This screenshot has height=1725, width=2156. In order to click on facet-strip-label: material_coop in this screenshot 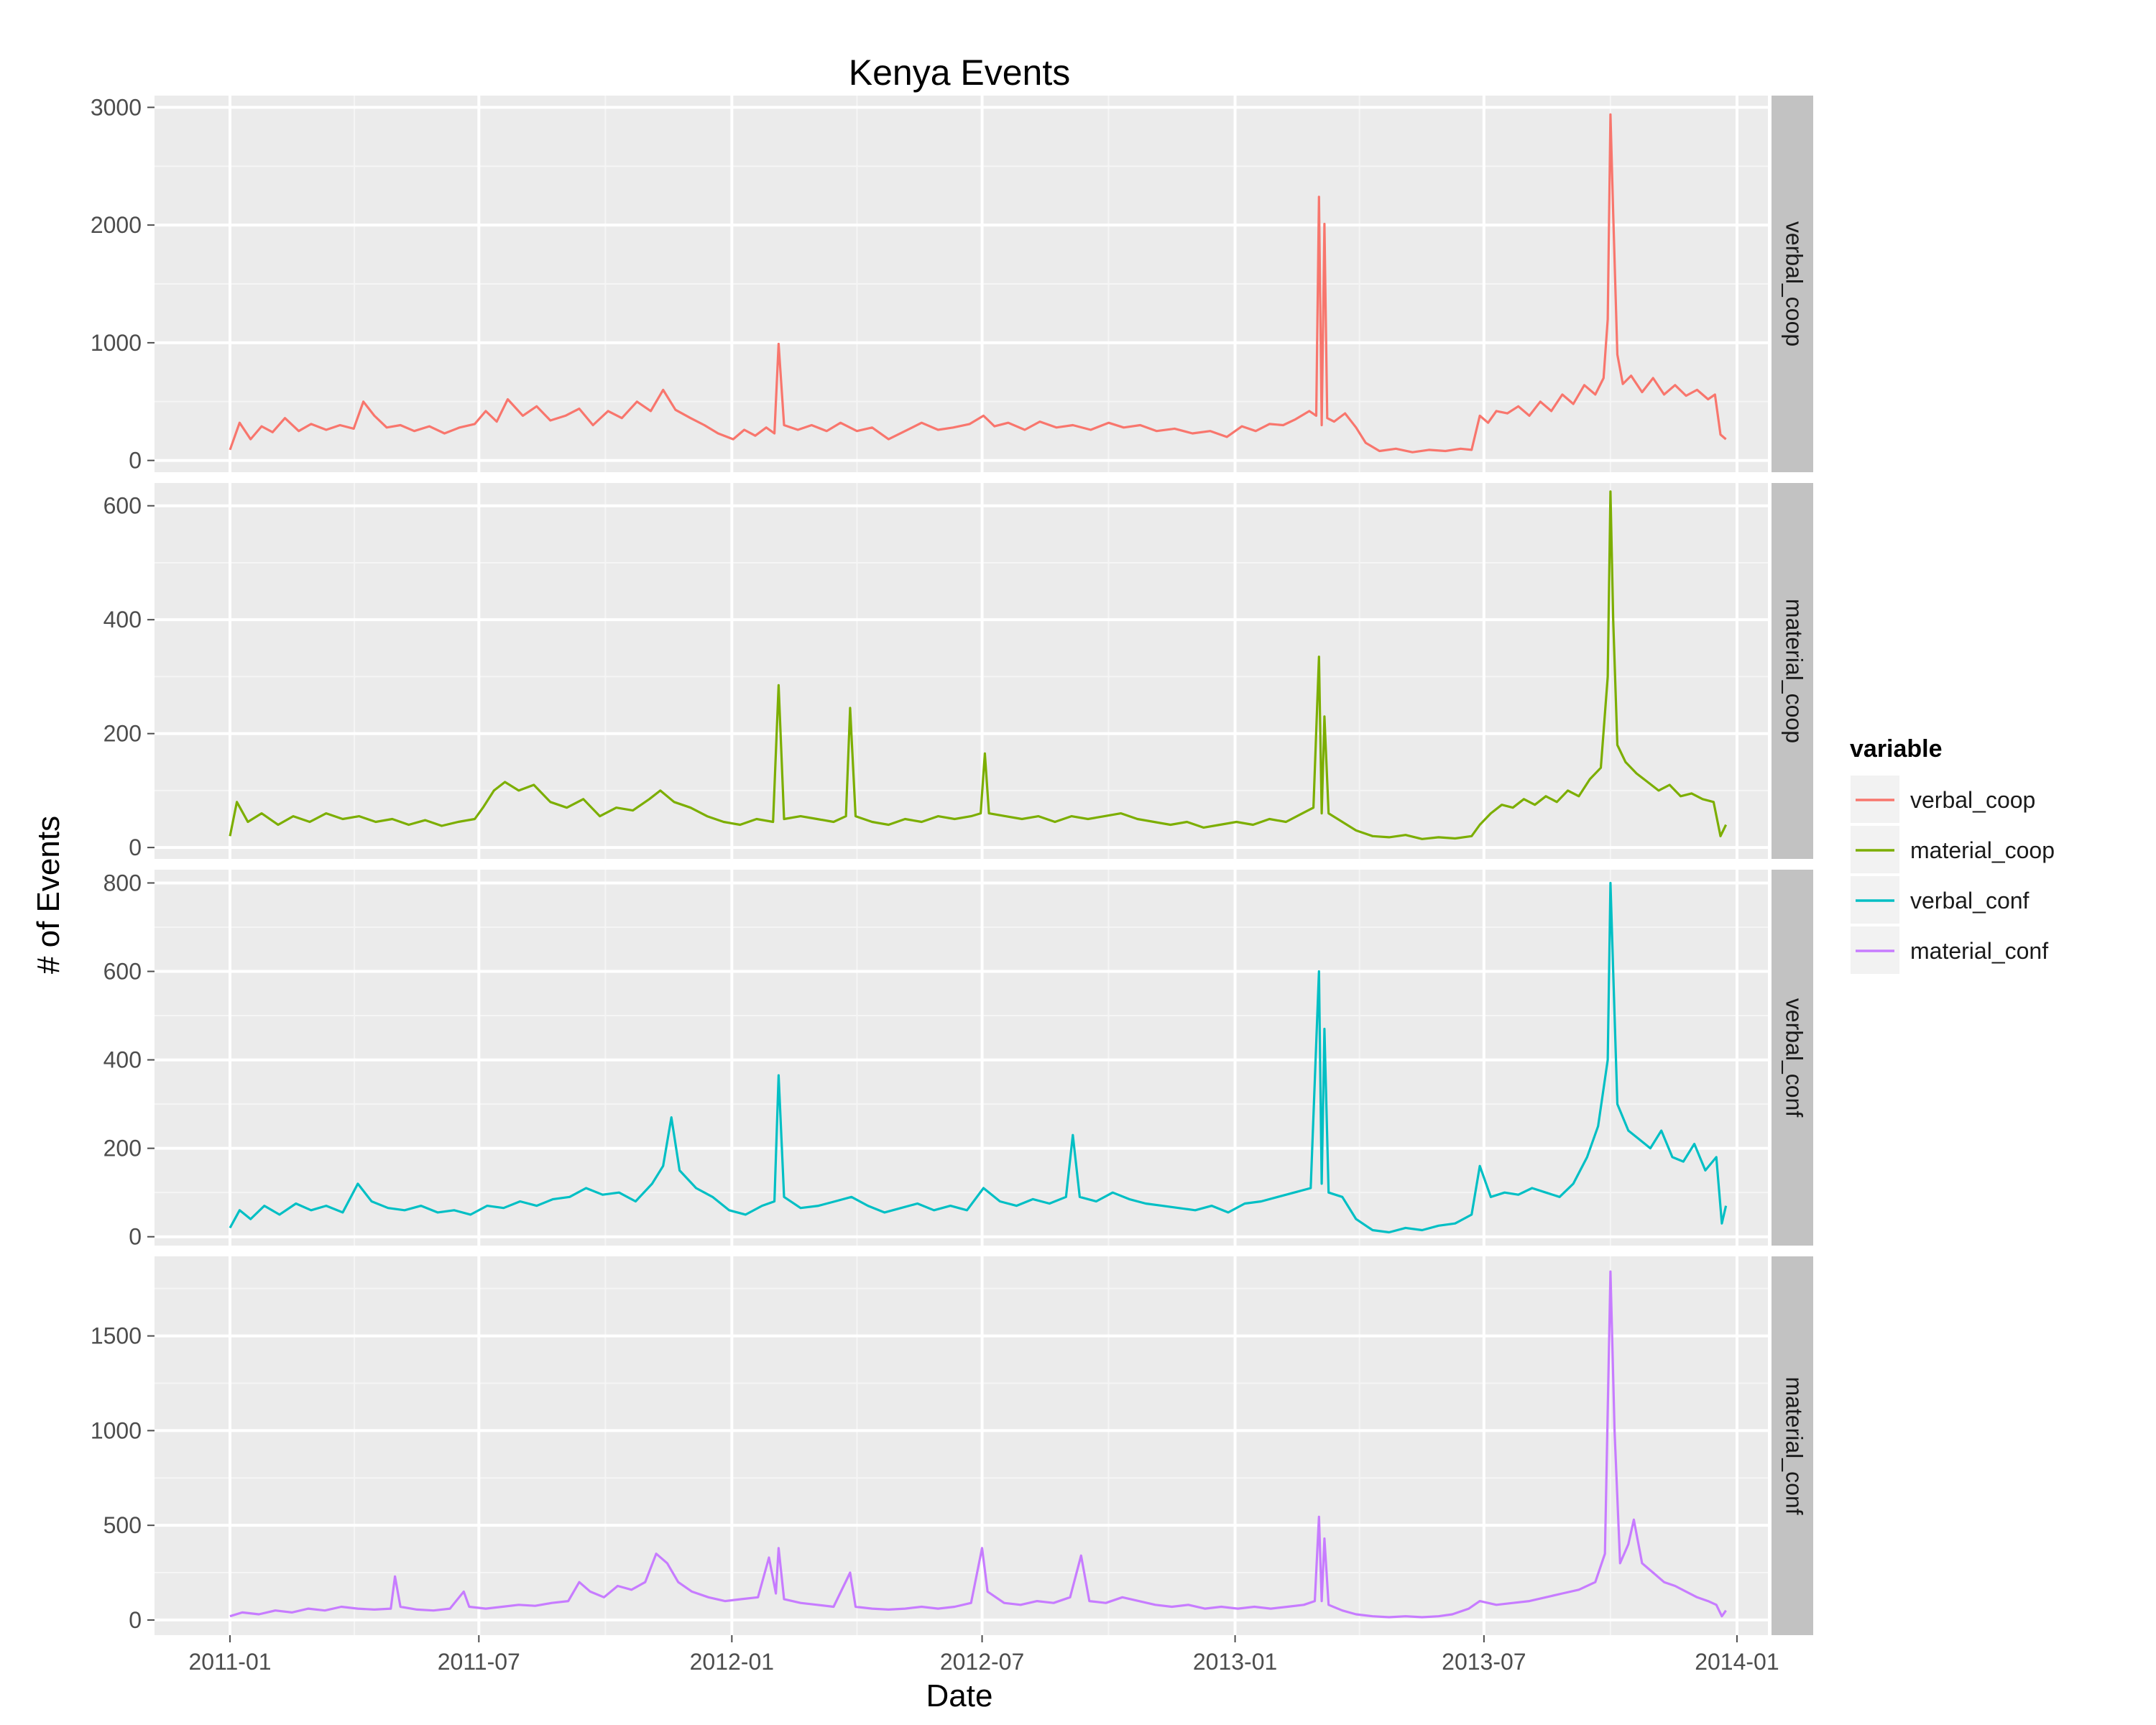, I will do `click(1794, 671)`.